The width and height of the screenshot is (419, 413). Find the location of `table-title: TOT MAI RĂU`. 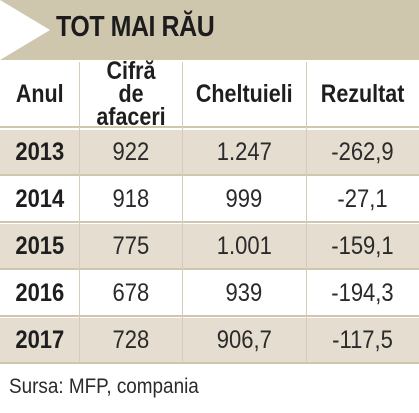

table-title: TOT MAI RĂU is located at coordinates (135, 27).